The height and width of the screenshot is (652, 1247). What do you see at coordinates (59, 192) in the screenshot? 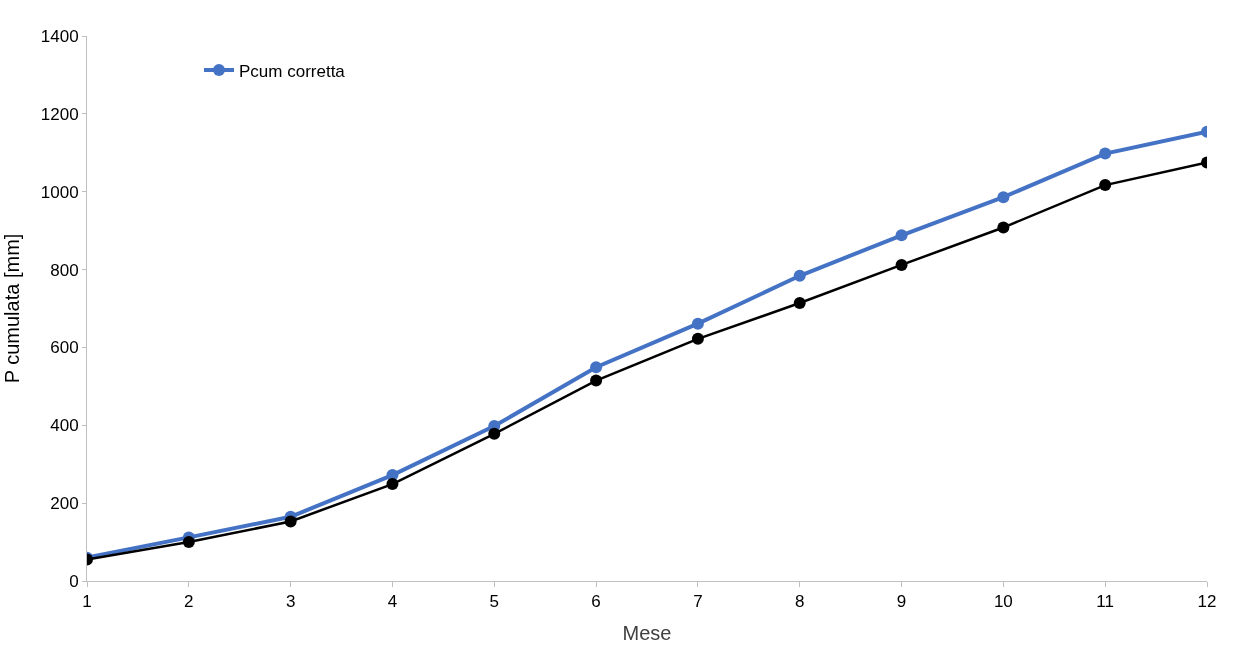
I see `y-tick-label: 1000` at bounding box center [59, 192].